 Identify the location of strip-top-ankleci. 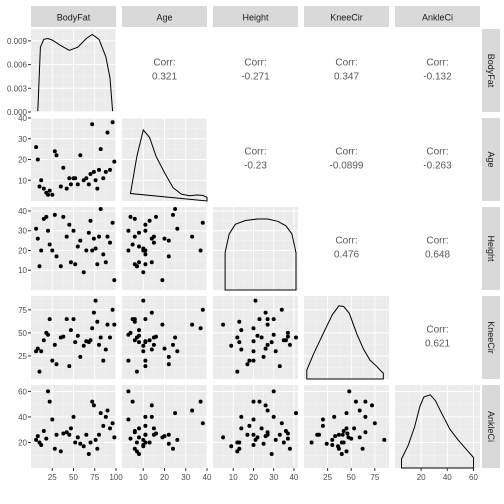
(437, 16).